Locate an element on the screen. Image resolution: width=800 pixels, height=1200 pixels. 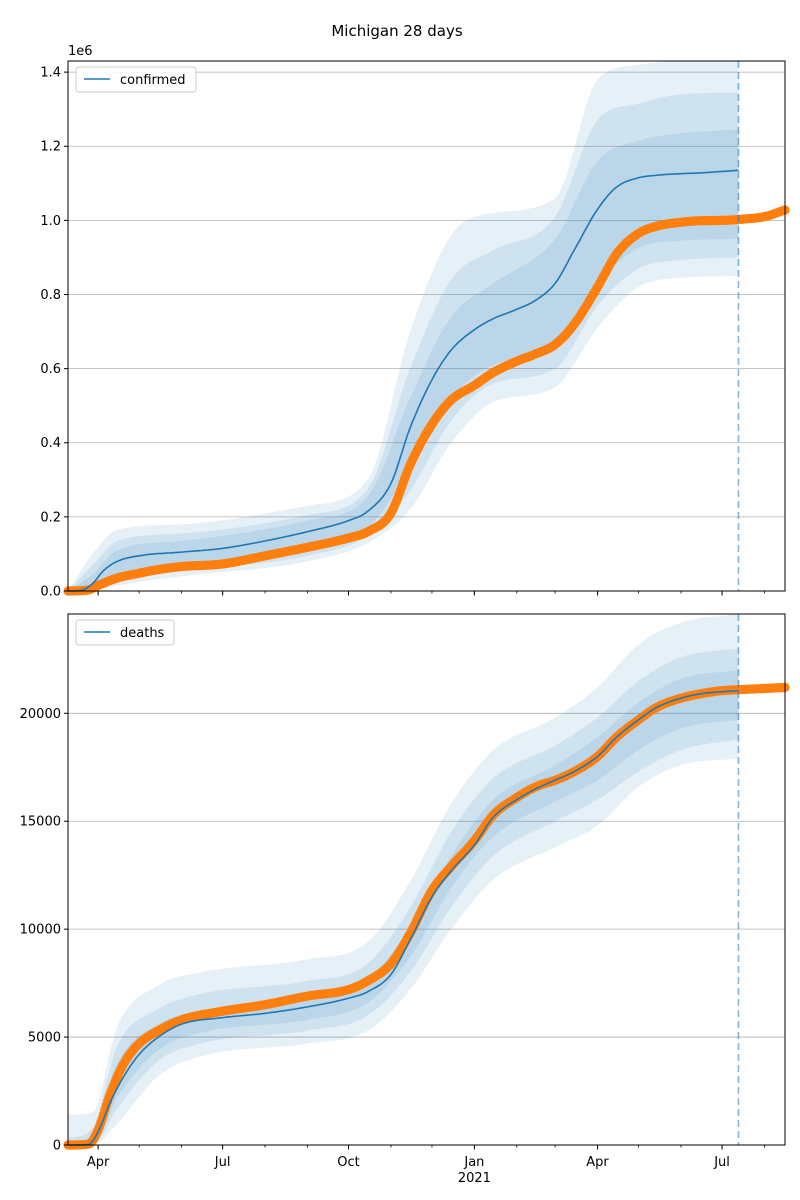
legend-confirmed: confirmed is located at coordinates (136, 79).